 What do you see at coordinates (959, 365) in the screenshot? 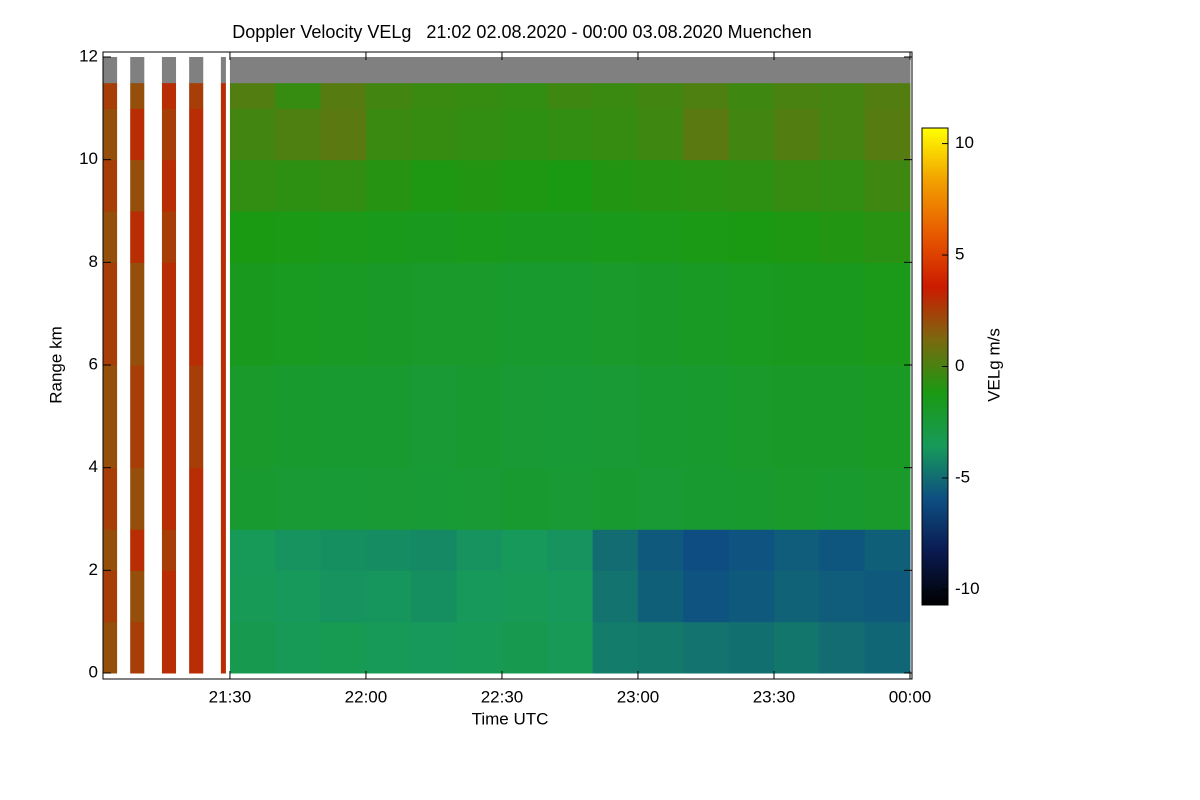
I see `colorbar-tick-label: 0` at bounding box center [959, 365].